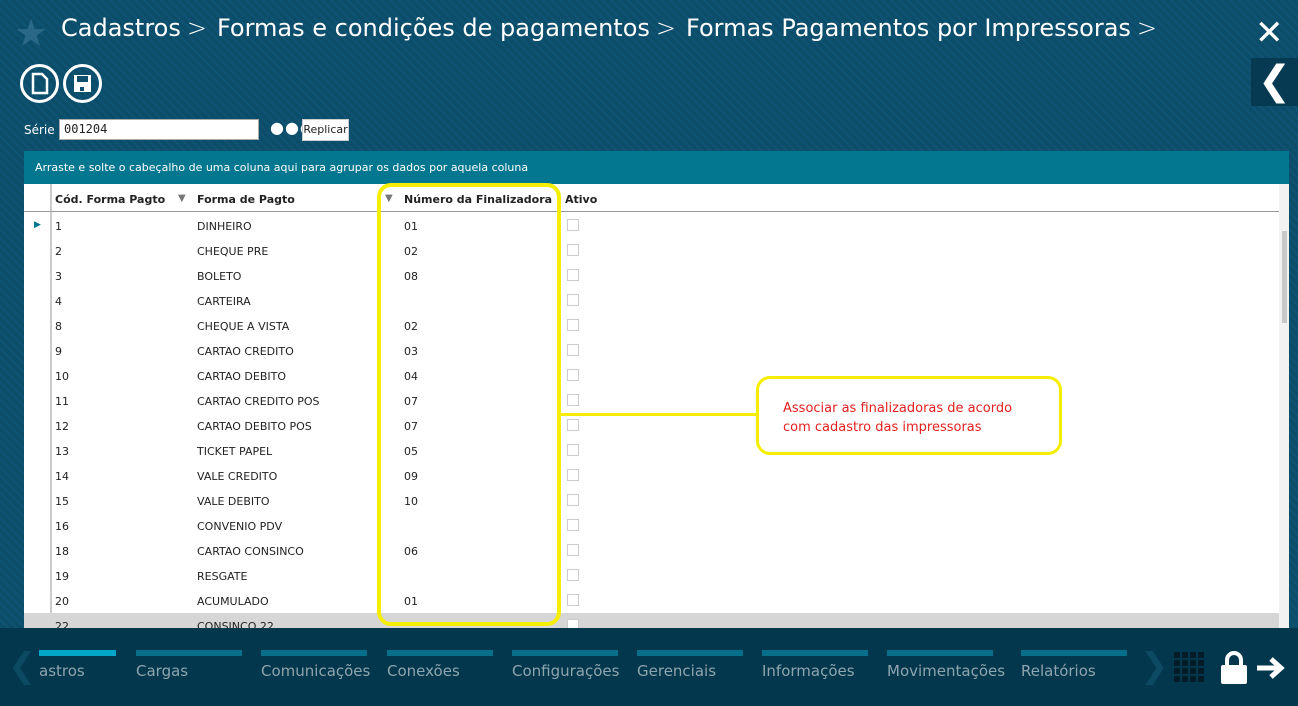 The height and width of the screenshot is (706, 1298). I want to click on table-row: 8 CHEQUE A VISTA 02, so click(651, 325).